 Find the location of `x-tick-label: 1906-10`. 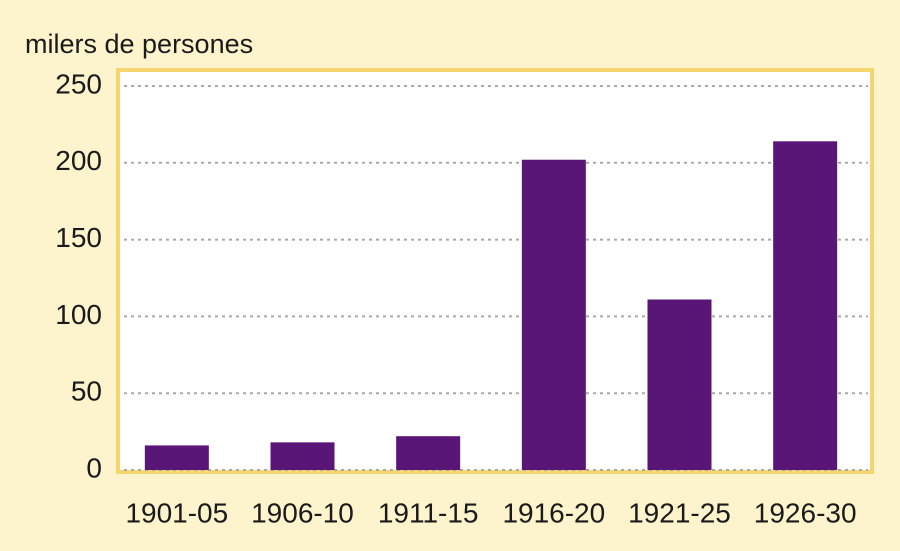

x-tick-label: 1906-10 is located at coordinates (302, 512).